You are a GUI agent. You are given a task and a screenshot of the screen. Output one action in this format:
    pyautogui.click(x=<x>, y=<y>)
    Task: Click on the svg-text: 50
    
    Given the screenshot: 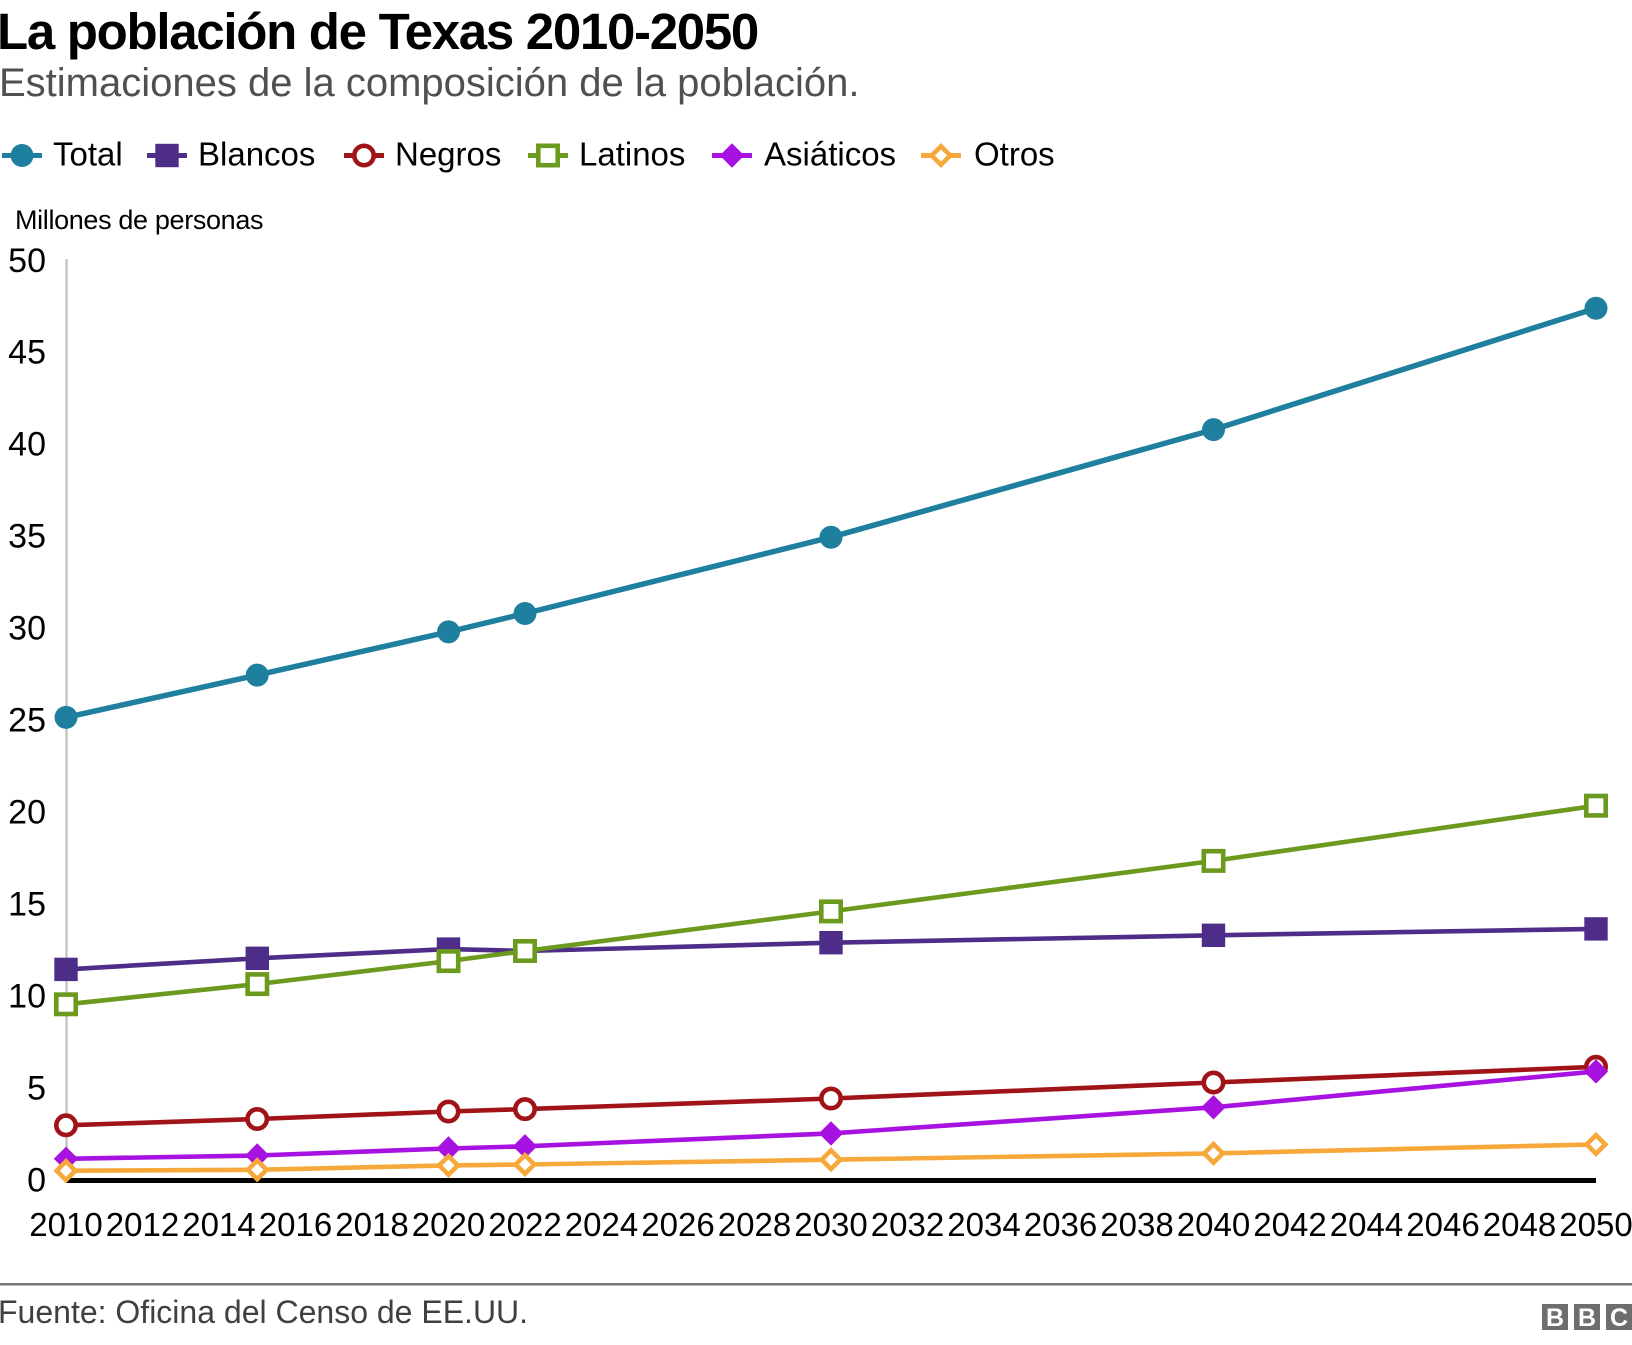 What is the action you would take?
    pyautogui.click(x=27, y=261)
    